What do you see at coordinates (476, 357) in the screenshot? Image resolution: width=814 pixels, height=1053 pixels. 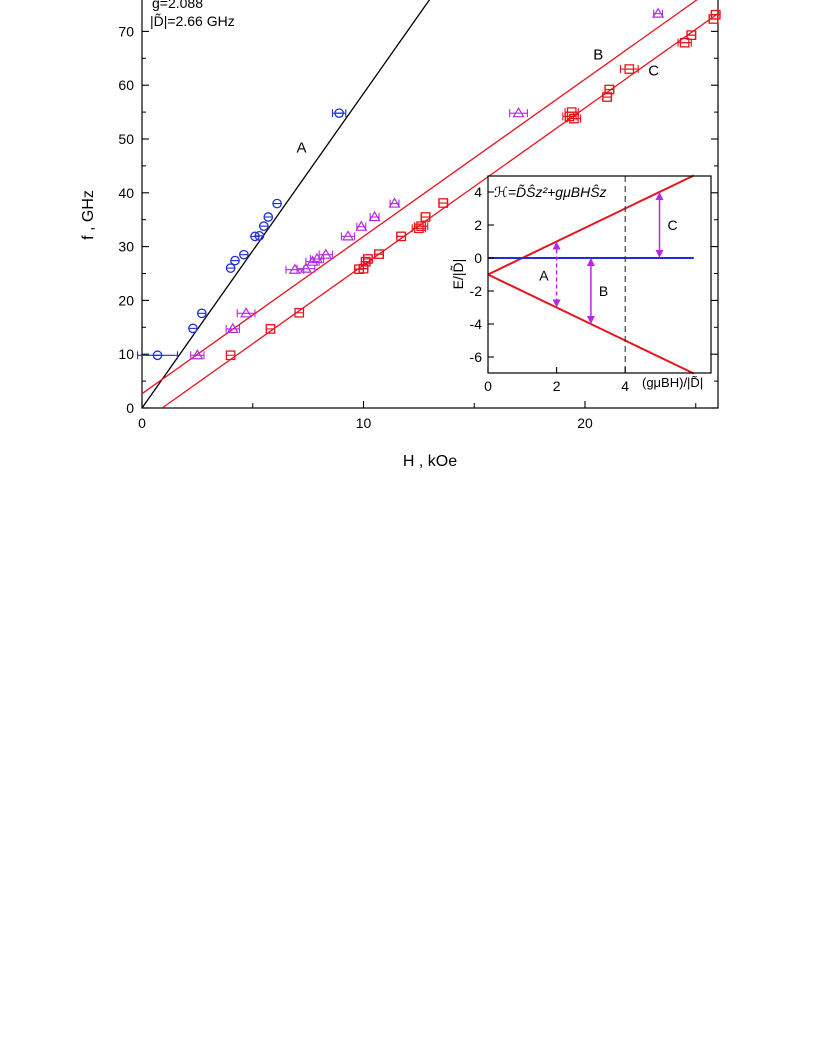 I see `inset-y-tick-label: -6` at bounding box center [476, 357].